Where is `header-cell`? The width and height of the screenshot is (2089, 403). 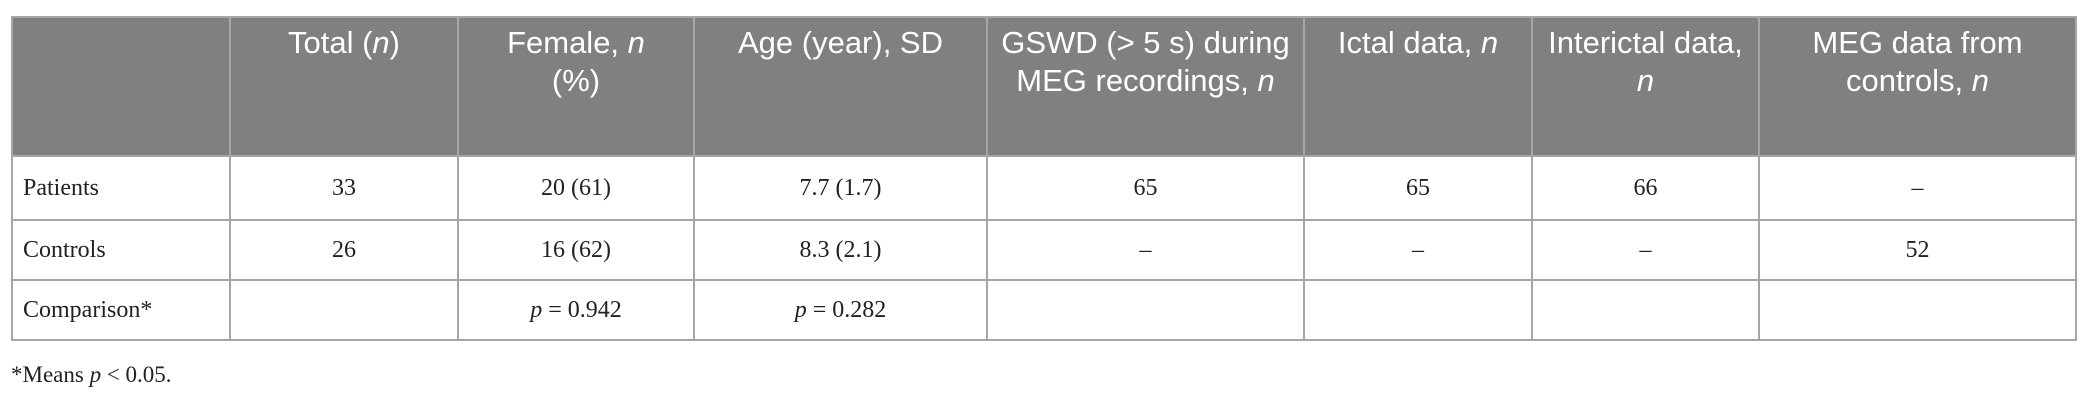 header-cell is located at coordinates (121, 86).